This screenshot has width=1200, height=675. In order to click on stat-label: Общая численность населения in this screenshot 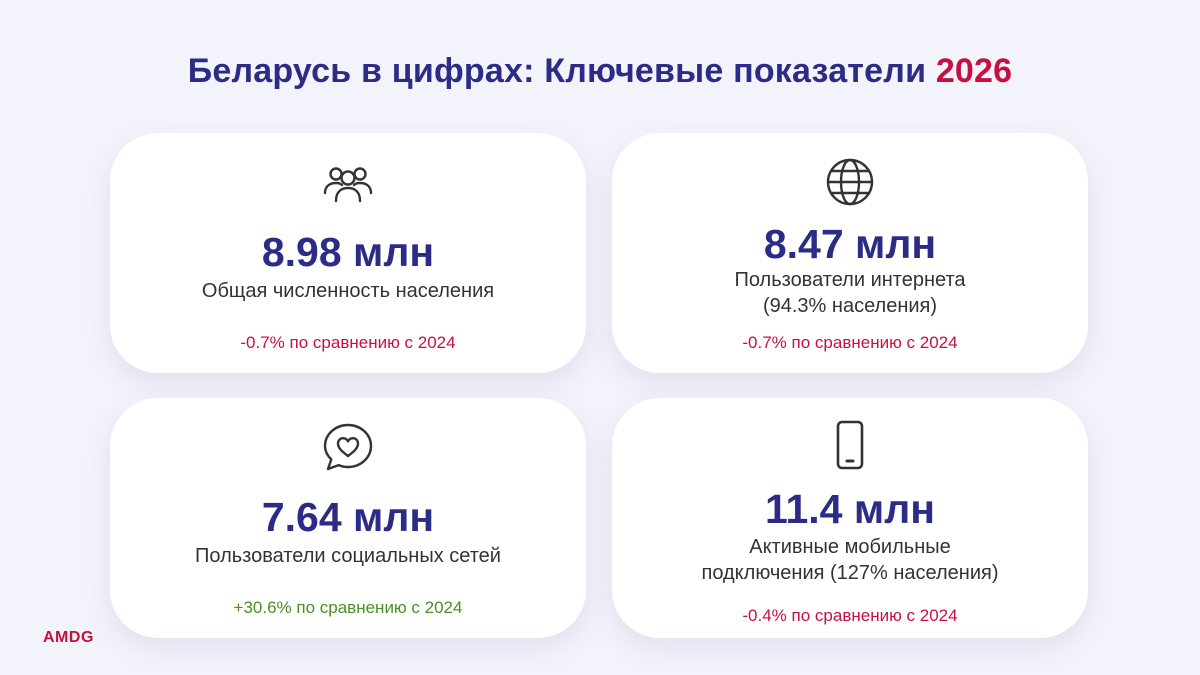, I will do `click(348, 291)`.